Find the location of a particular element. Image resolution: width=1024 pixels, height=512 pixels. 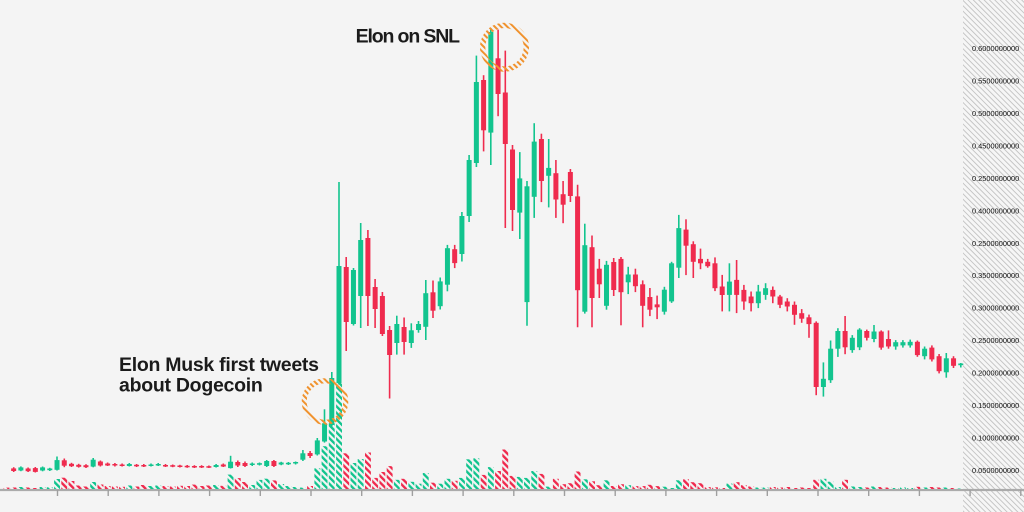

svg-text: 0.1000000000 is located at coordinates (995, 438).